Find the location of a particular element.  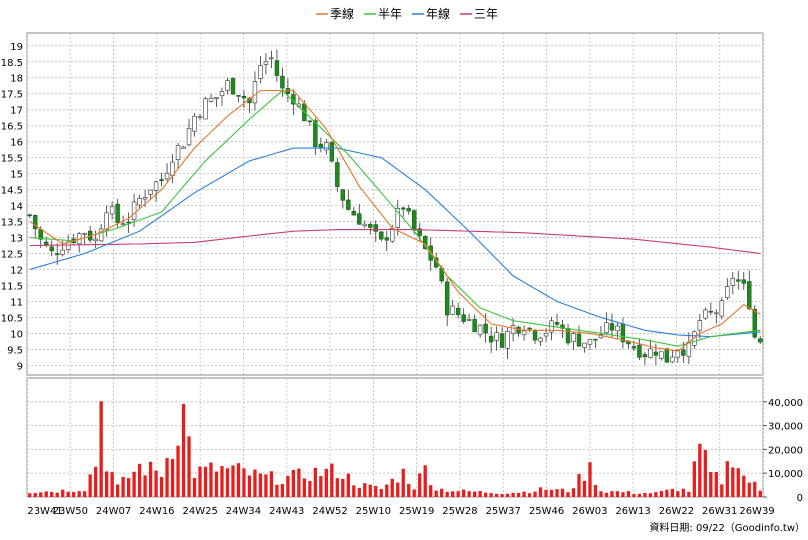

price-tick-label: 16.5 is located at coordinates (12, 127).